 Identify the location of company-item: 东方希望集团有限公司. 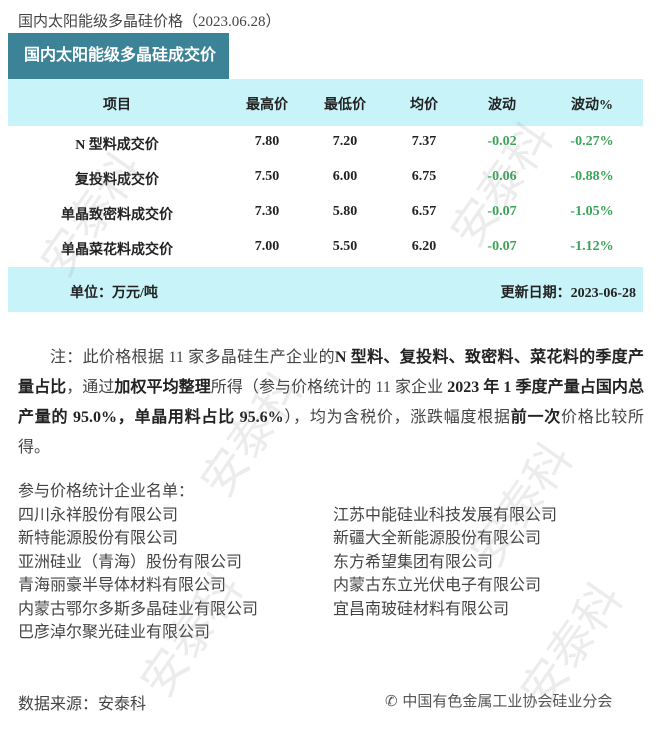
(413, 562).